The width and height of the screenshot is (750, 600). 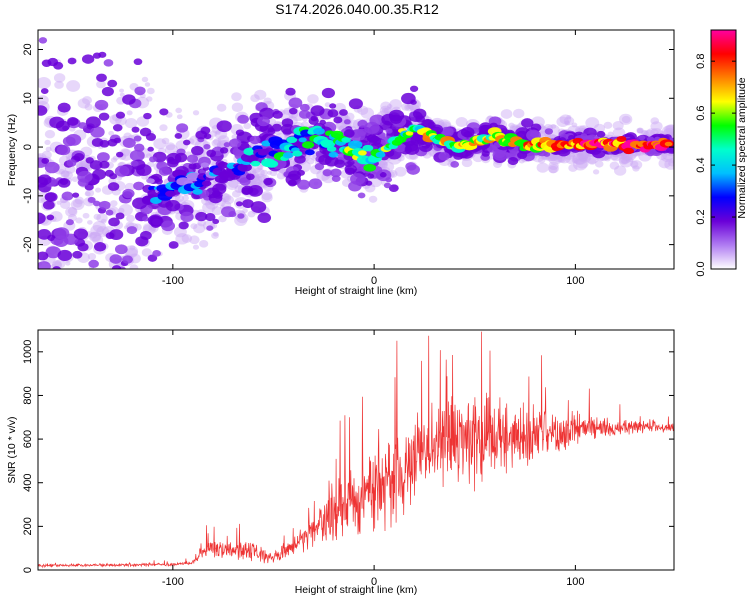 What do you see at coordinates (28, 395) in the screenshot?
I see `snr-y-tick-label: 800` at bounding box center [28, 395].